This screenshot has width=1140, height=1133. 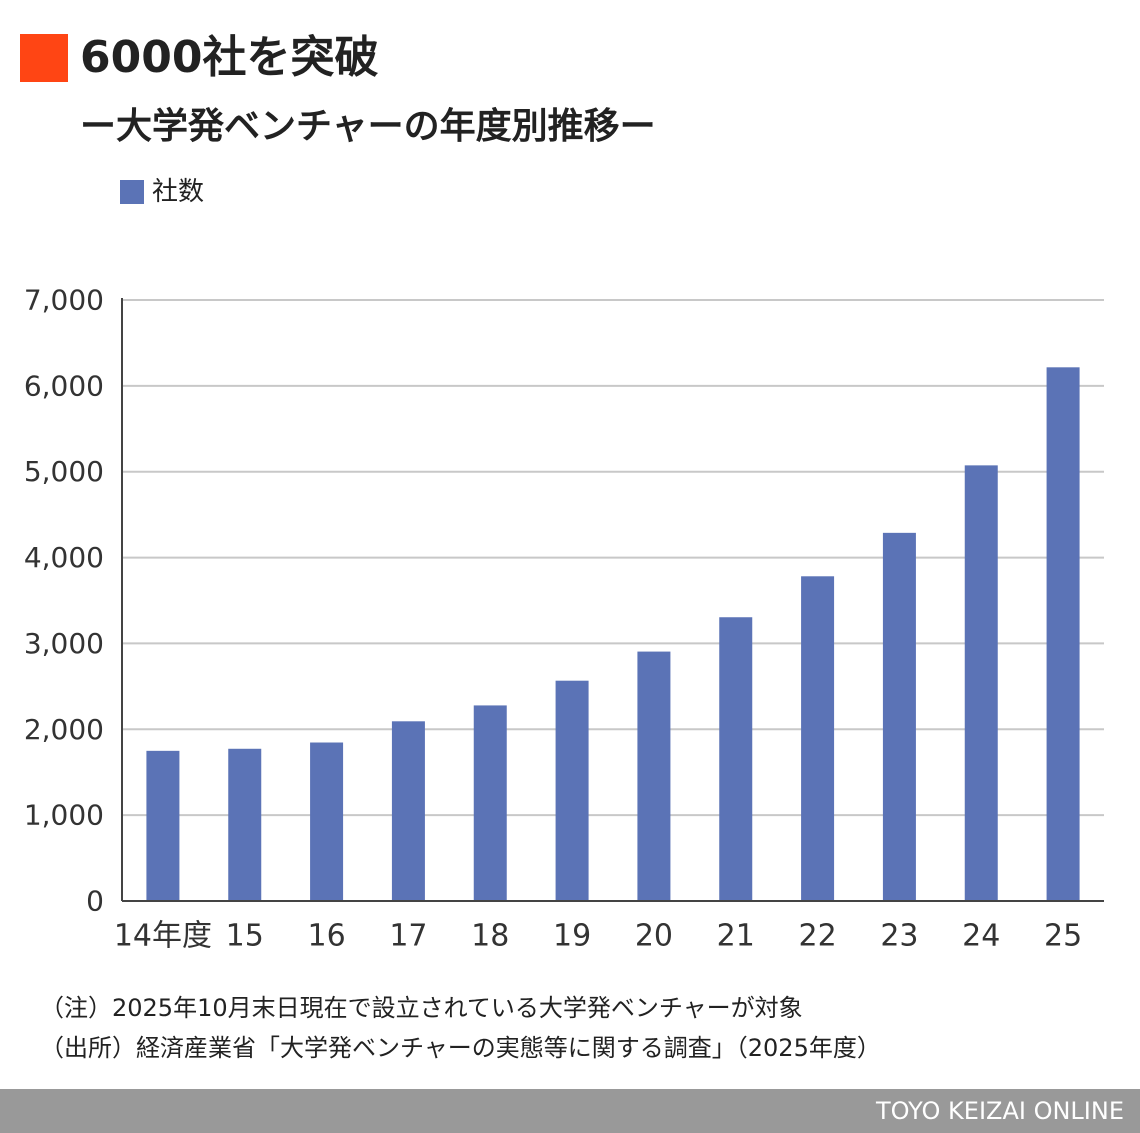 What do you see at coordinates (654, 936) in the screenshot?
I see `x-tick-label: 20` at bounding box center [654, 936].